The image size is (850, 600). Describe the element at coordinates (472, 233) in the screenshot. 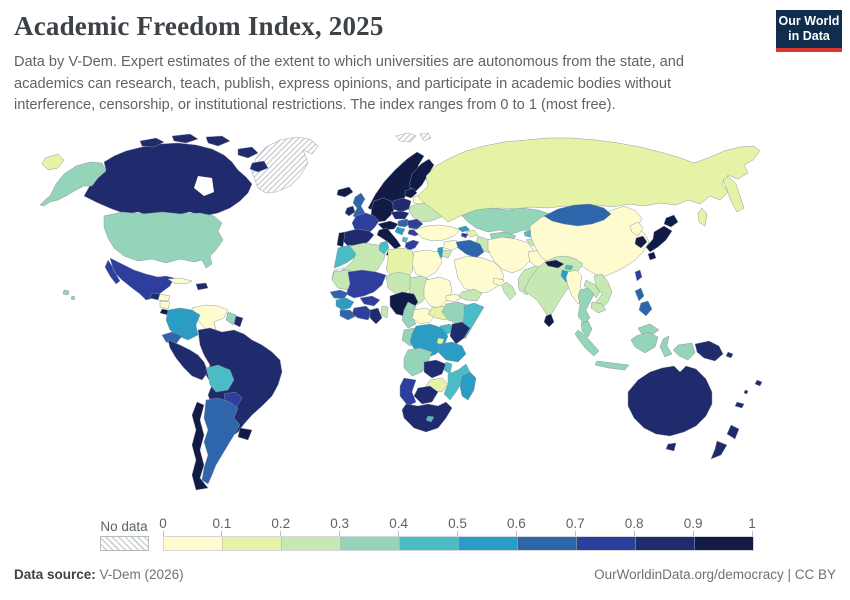

I see `country-azerbaijan` at that location.